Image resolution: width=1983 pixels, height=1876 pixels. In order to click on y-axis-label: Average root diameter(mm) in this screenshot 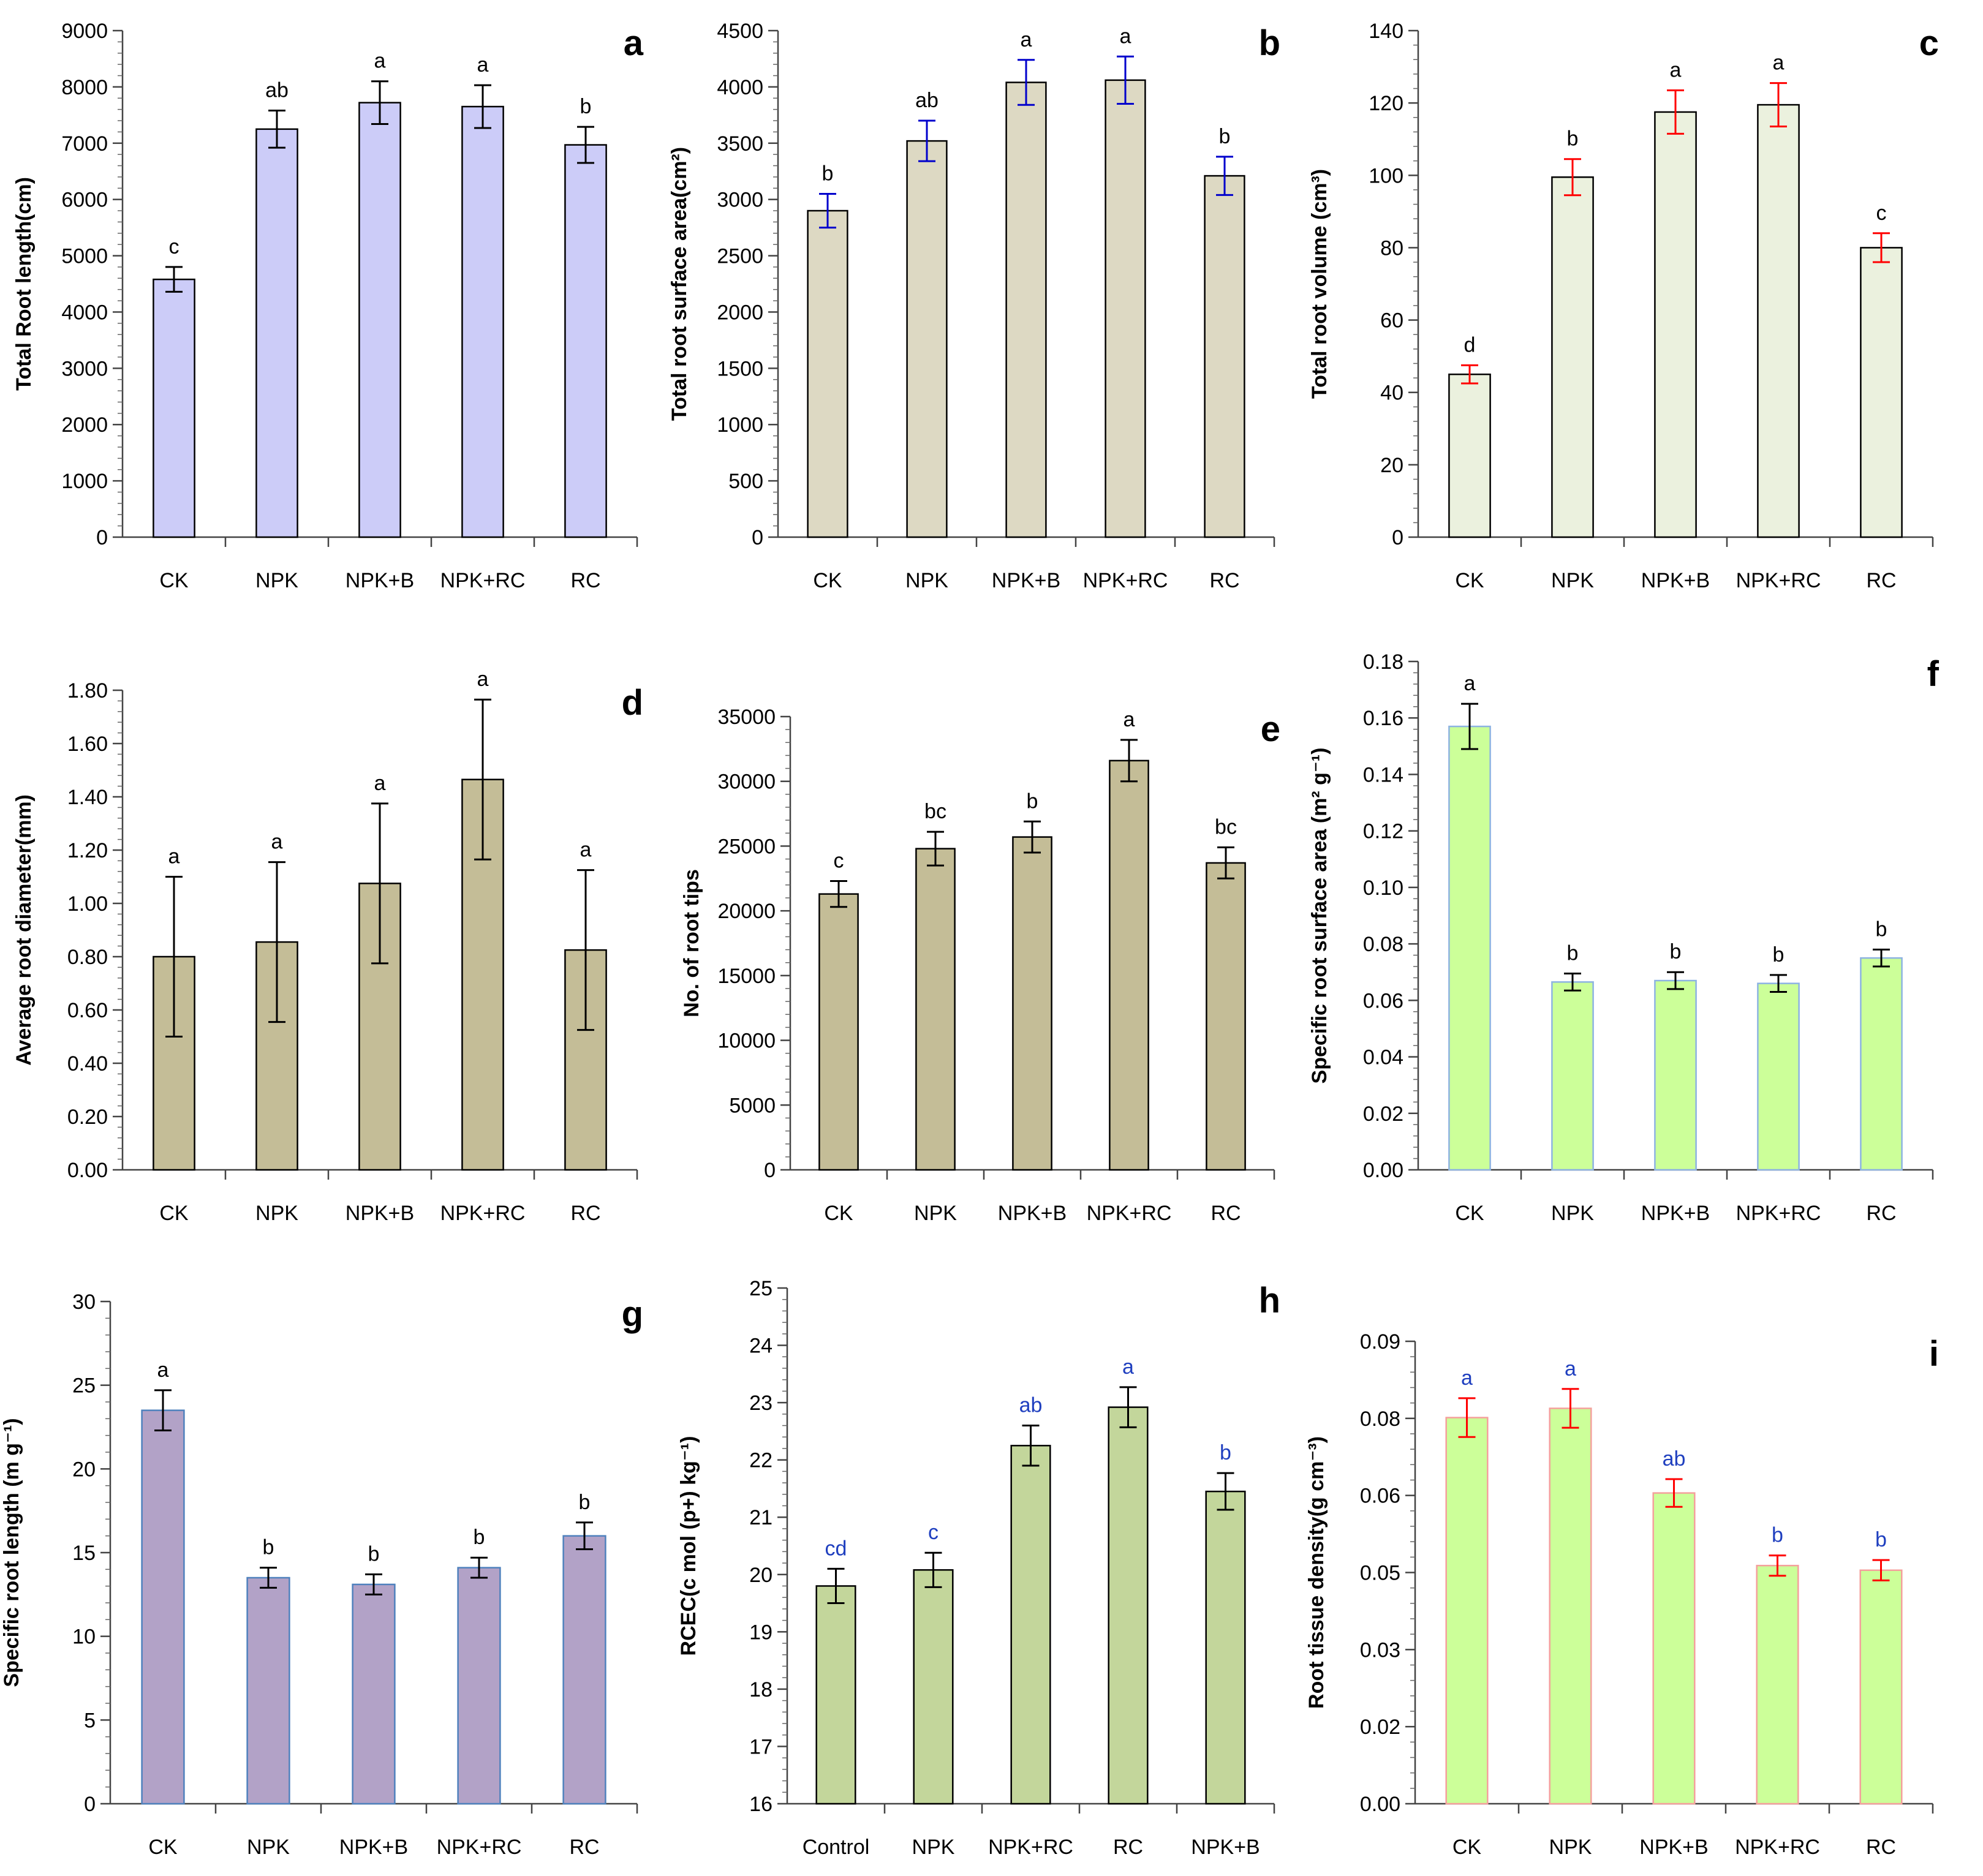, I will do `click(24, 930)`.